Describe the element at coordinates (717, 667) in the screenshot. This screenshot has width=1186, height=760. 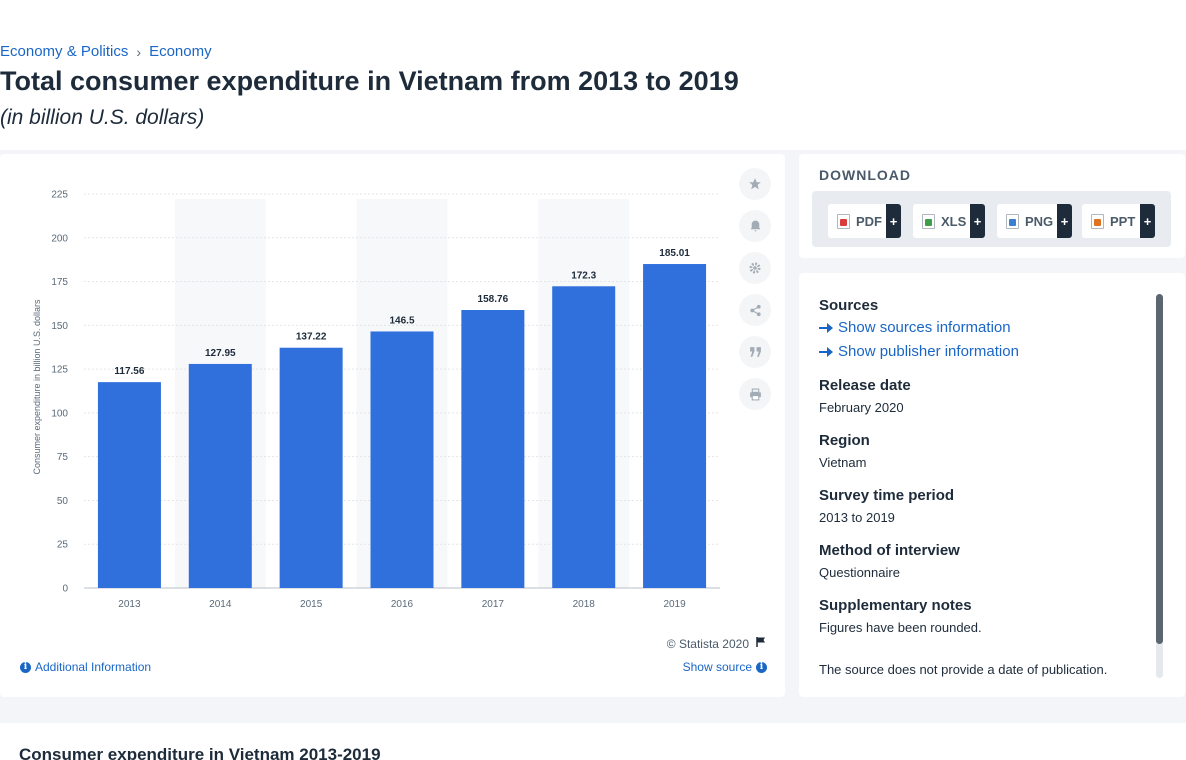
I see `show-source-label: Show source` at that location.